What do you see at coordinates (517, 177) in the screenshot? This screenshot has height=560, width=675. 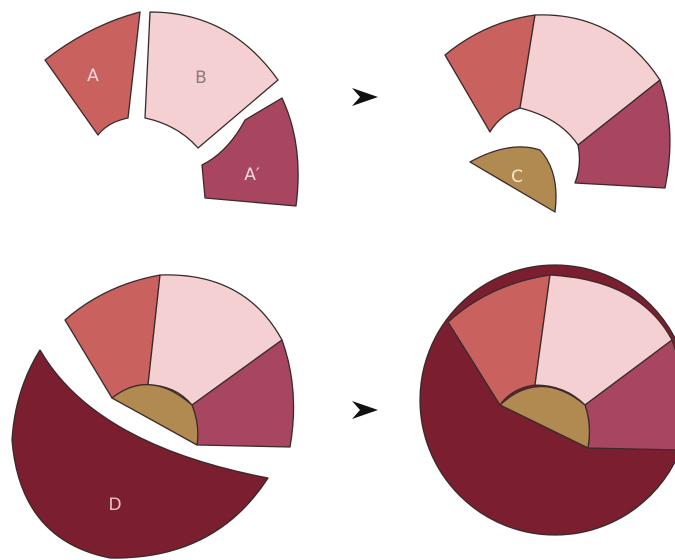 I see `label-c: C` at bounding box center [517, 177].